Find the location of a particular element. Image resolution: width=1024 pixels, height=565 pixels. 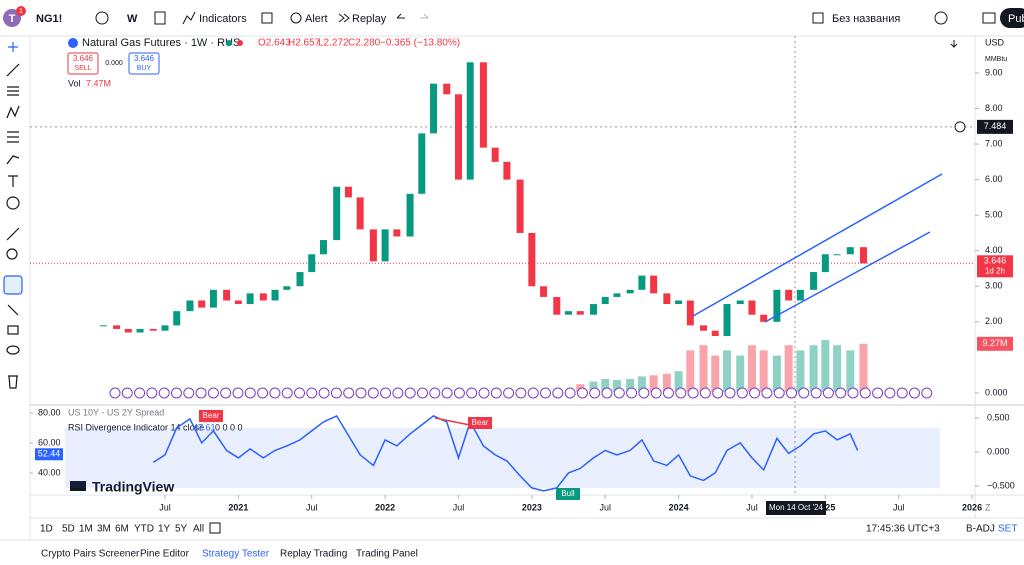

range-button: 5D is located at coordinates (68, 529).